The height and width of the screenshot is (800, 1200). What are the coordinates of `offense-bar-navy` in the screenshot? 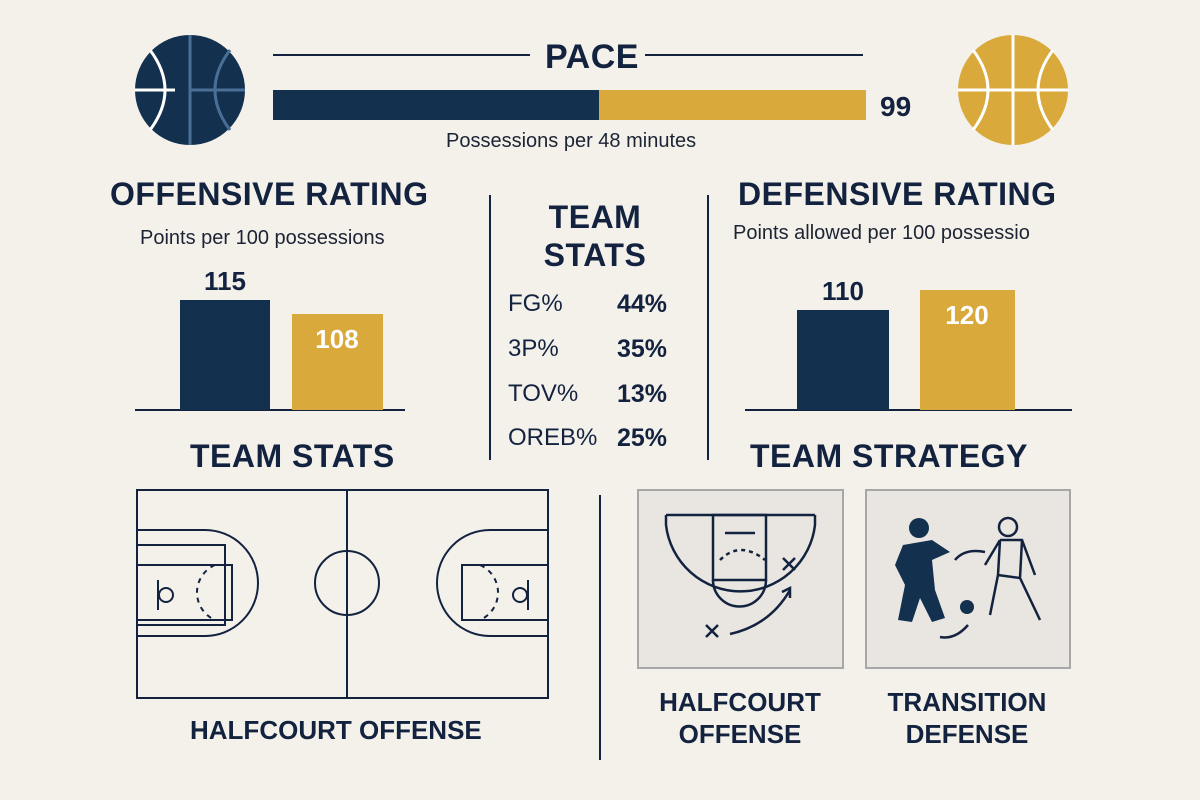 It's located at (225, 355).